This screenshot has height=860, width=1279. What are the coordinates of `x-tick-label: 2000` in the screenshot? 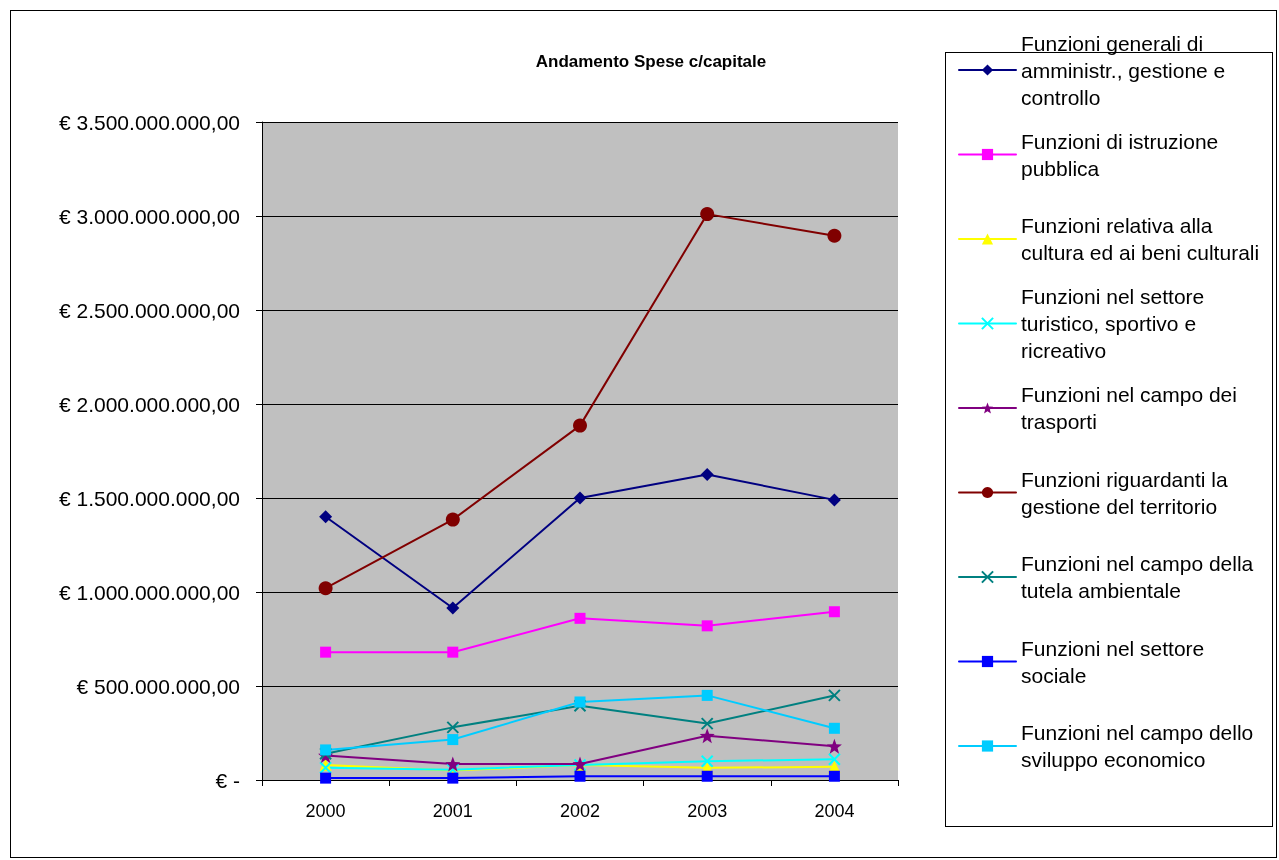 It's located at (325, 811).